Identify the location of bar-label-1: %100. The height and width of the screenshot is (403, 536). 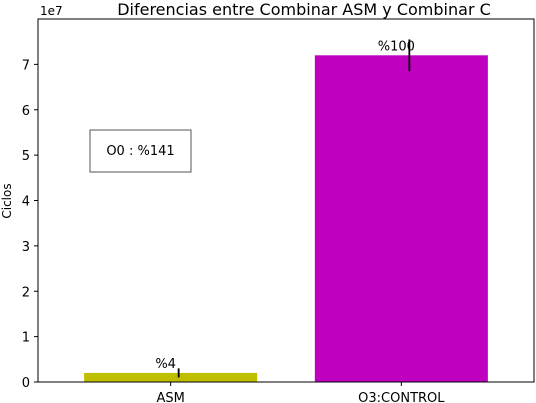
(396, 46).